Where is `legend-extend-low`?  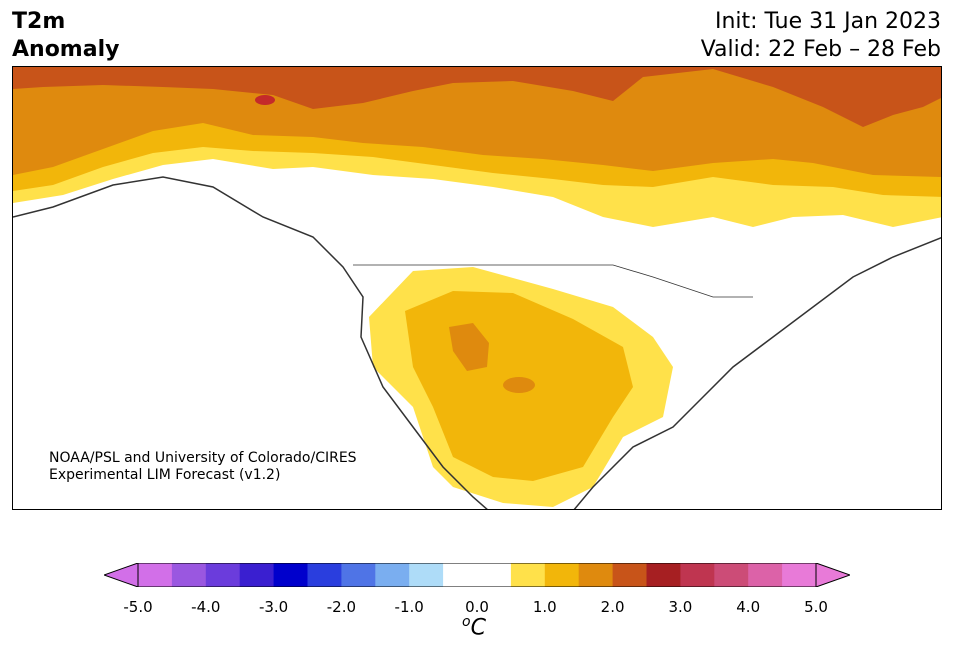 legend-extend-low is located at coordinates (121, 575).